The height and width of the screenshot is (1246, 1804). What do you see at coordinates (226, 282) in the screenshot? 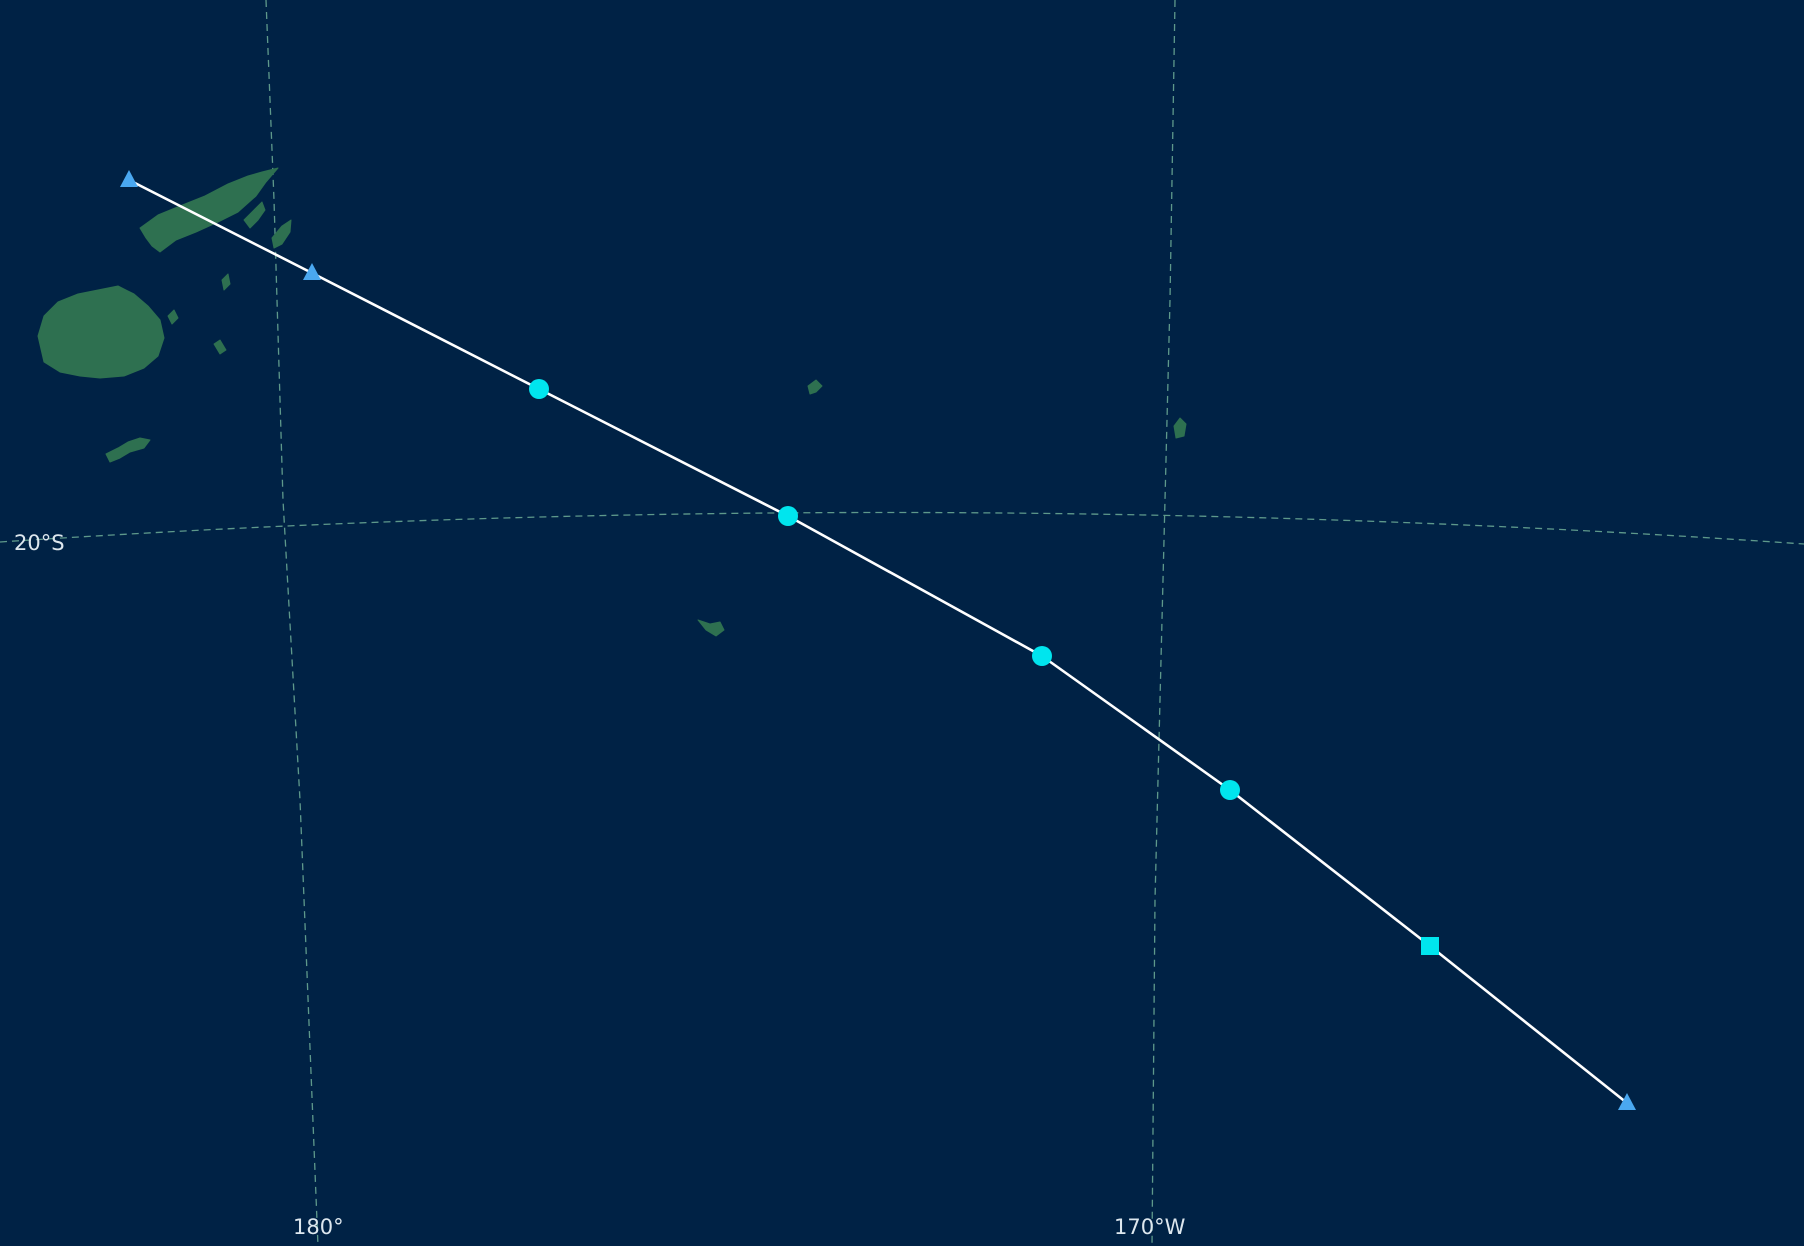
I see `island-koro` at bounding box center [226, 282].